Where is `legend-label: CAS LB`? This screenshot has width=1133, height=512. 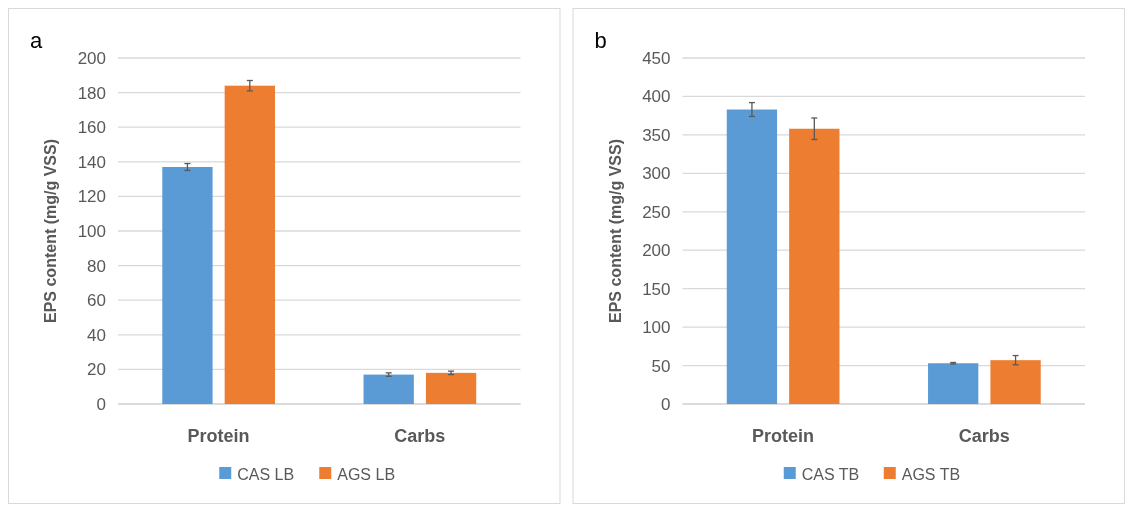 legend-label: CAS LB is located at coordinates (266, 474).